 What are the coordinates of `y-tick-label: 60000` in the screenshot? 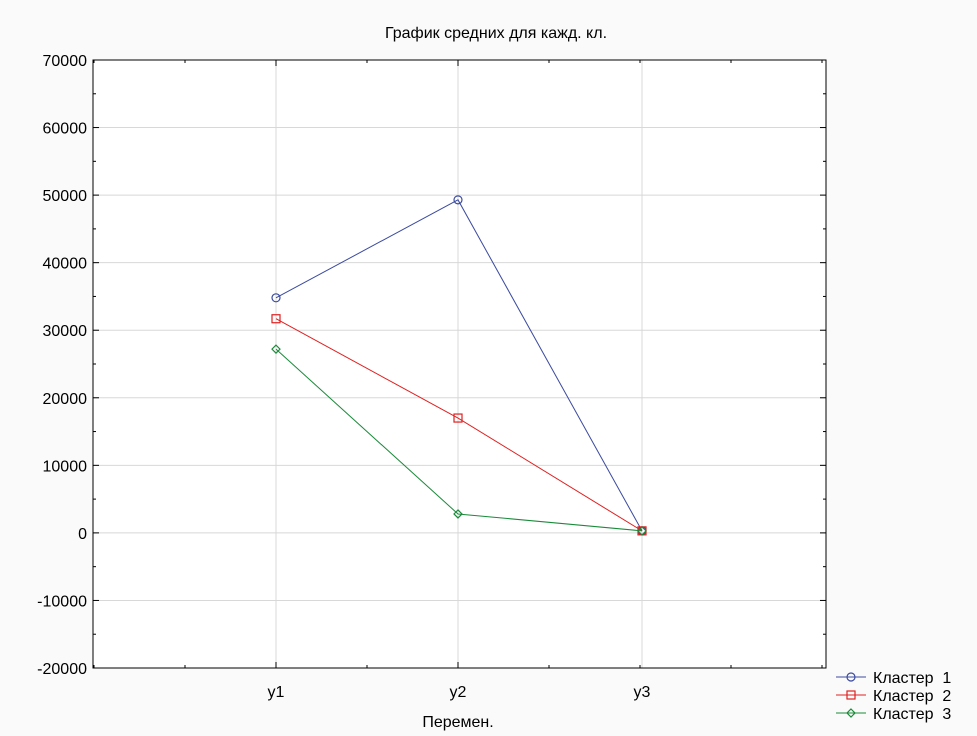 It's located at (65, 129).